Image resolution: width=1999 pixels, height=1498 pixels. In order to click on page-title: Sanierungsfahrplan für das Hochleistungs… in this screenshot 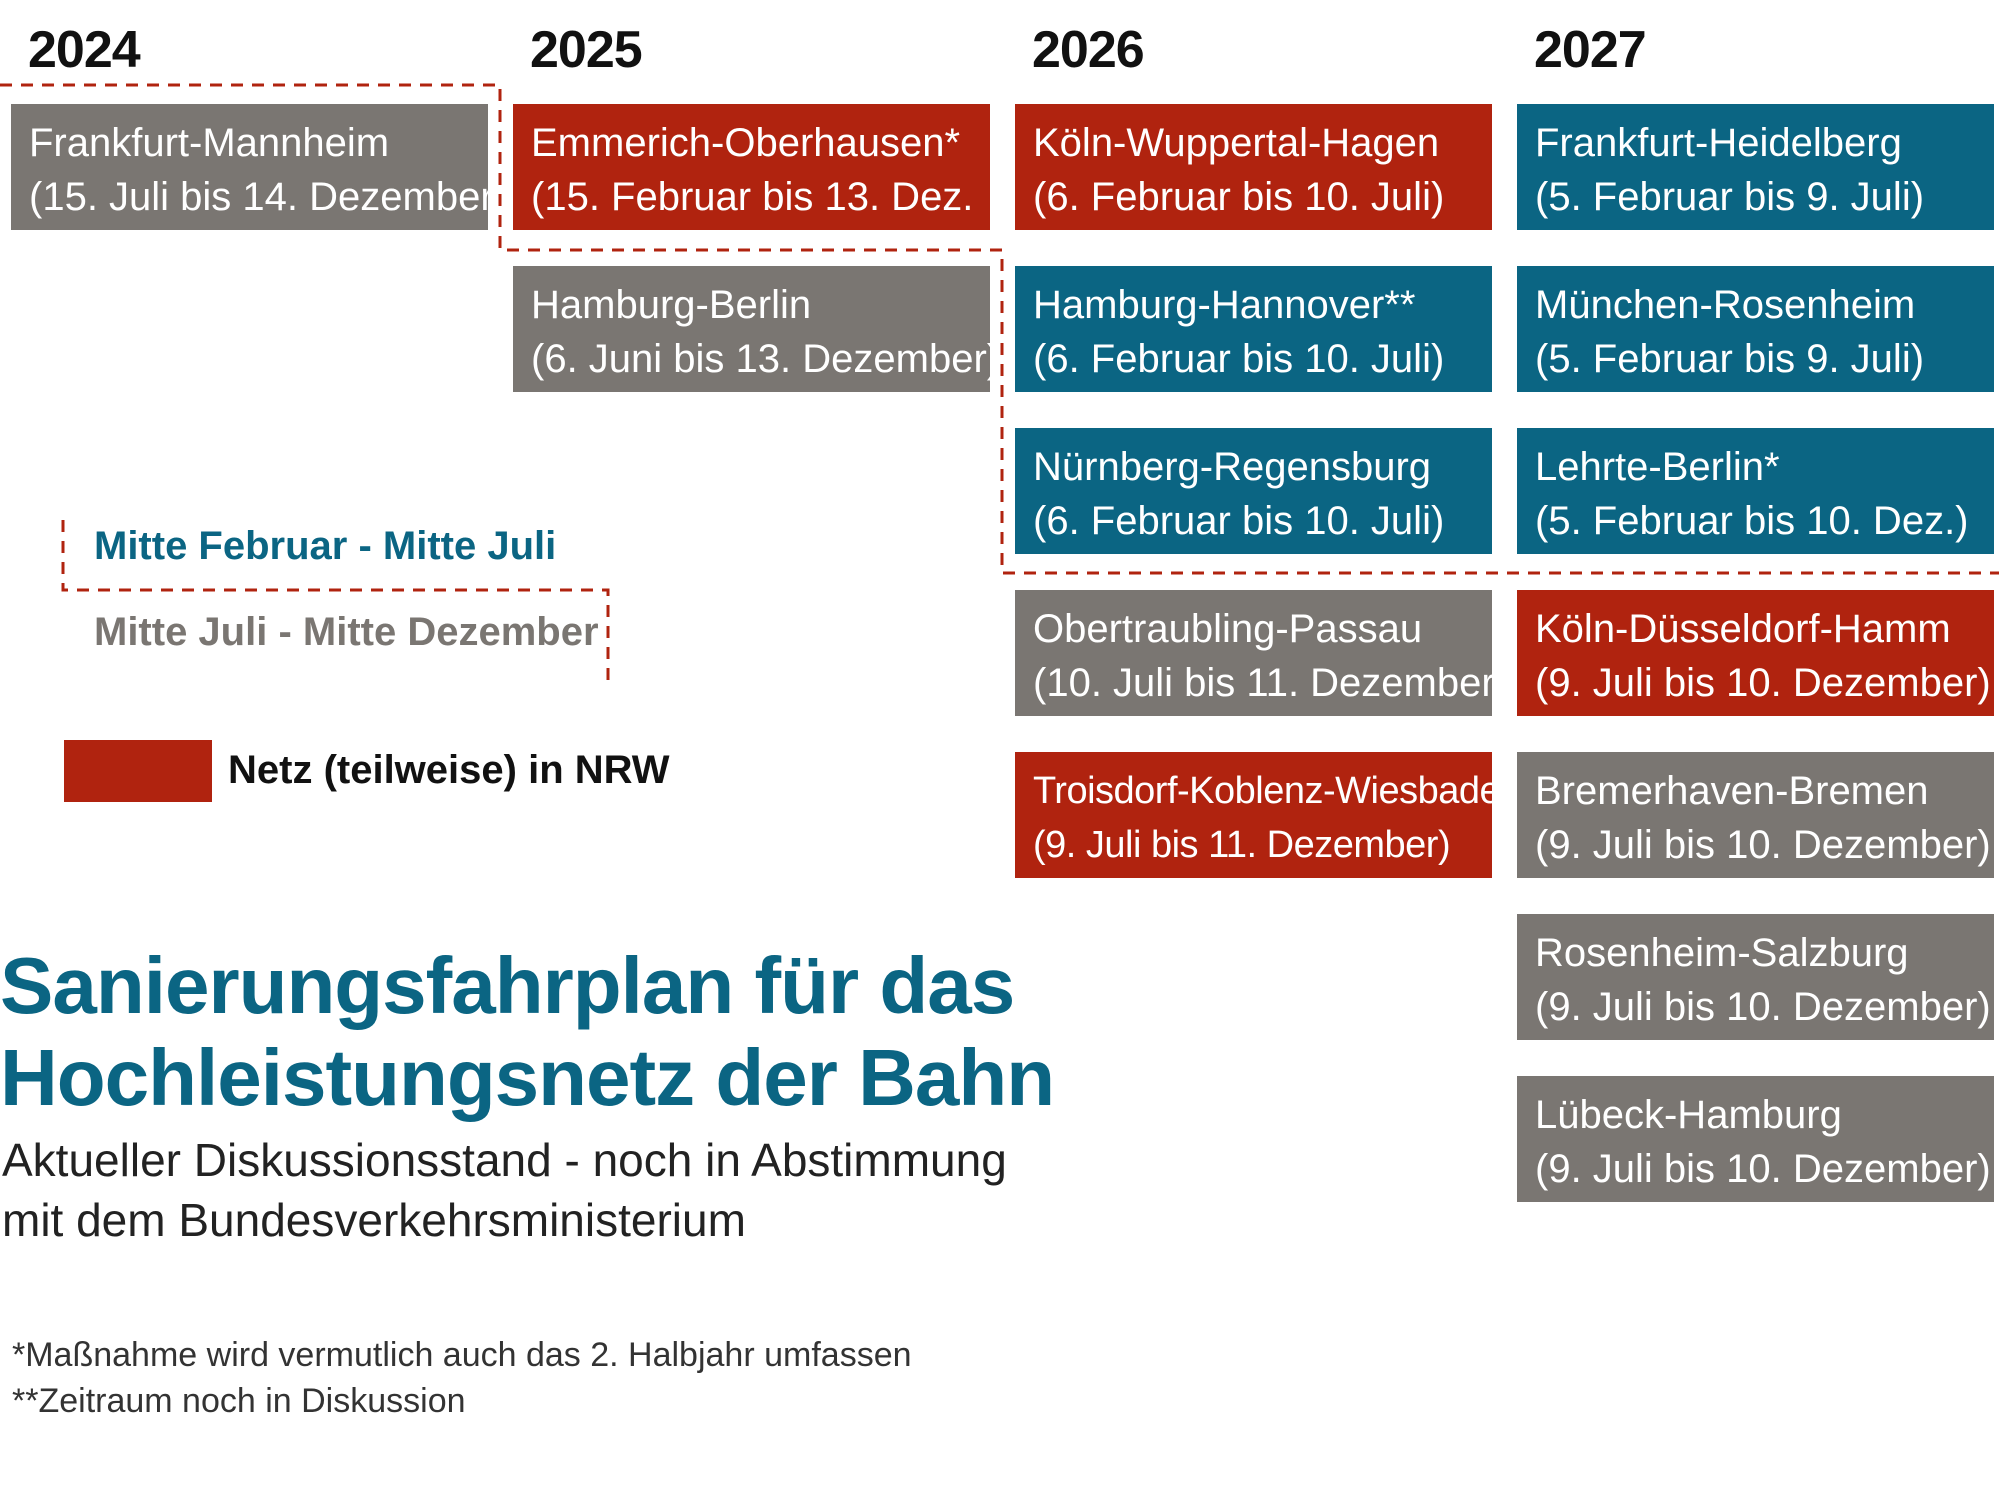, I will do `click(527, 1032)`.